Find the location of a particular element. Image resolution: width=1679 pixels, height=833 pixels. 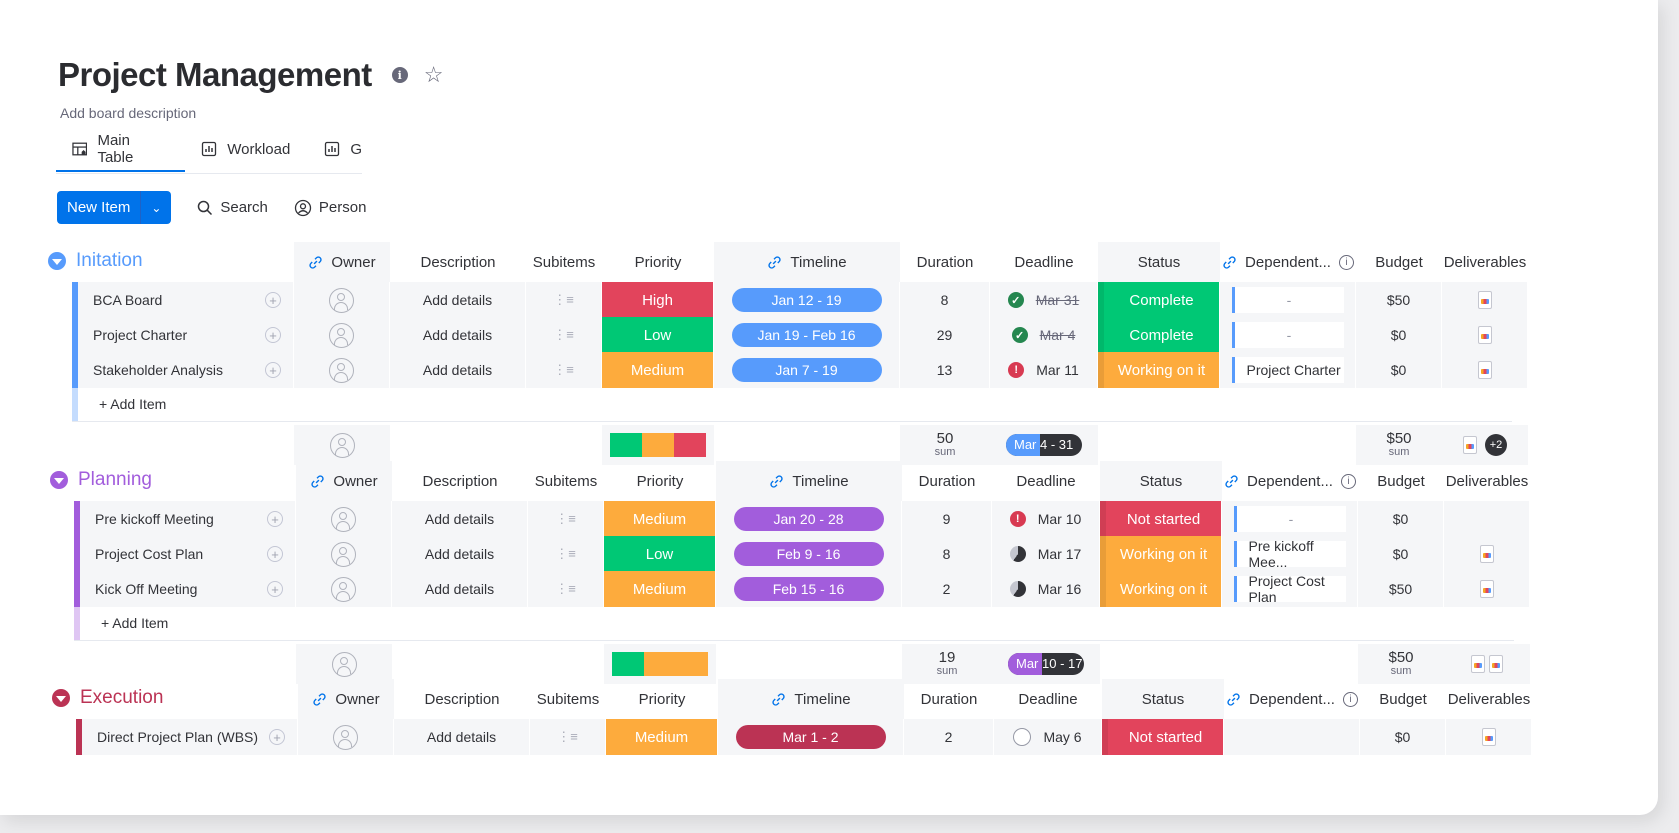

item-name: Project Charter is located at coordinates (140, 335).